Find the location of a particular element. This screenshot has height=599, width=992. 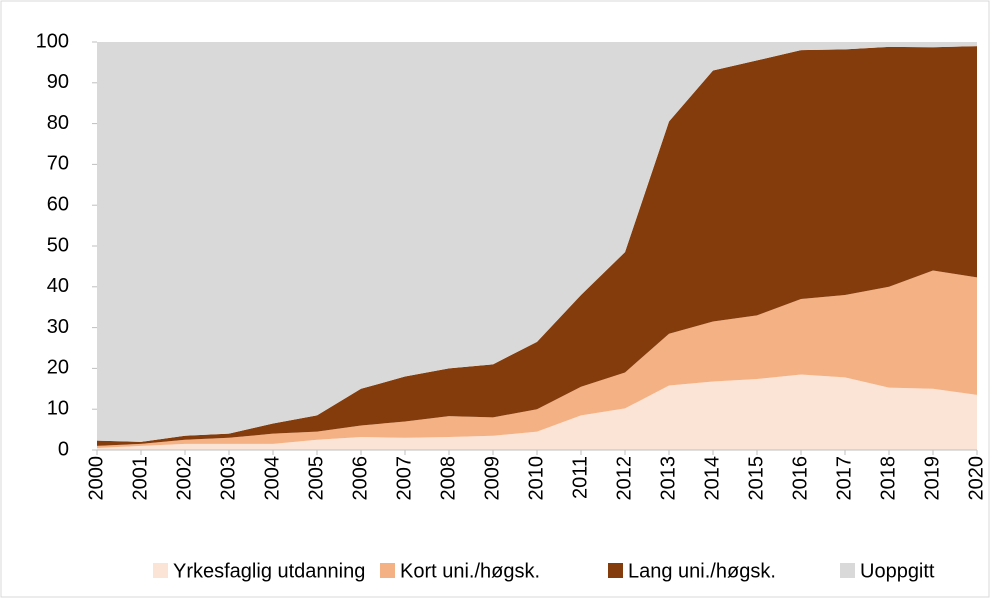

x-tick-label: 2005 is located at coordinates (316, 478).